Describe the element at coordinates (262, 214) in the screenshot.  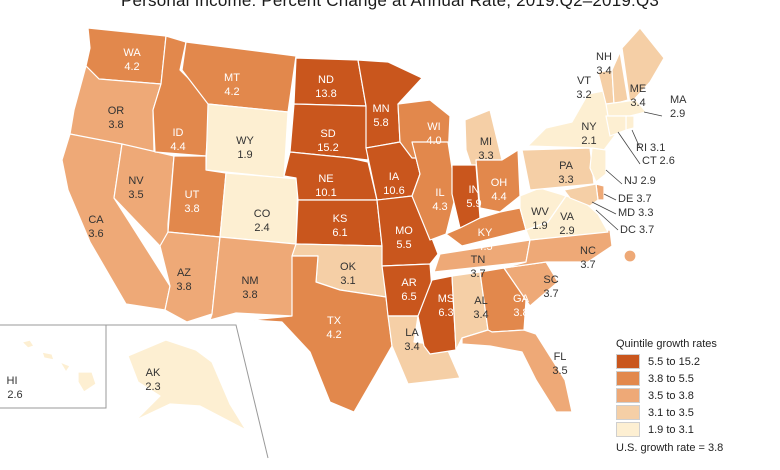
I see `state-label-co: CO` at that location.